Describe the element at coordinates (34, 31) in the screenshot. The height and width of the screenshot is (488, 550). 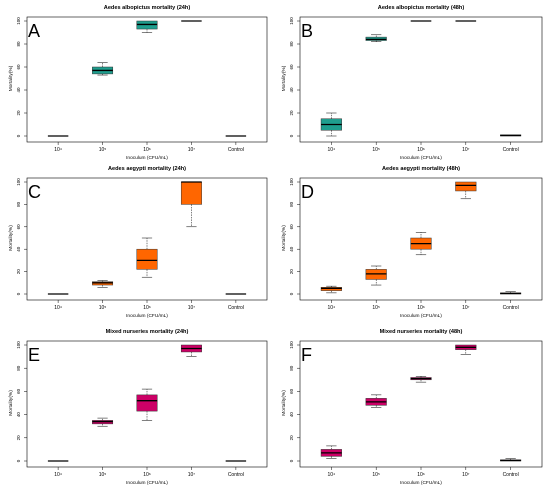
I see `panel-letter: A` at that location.